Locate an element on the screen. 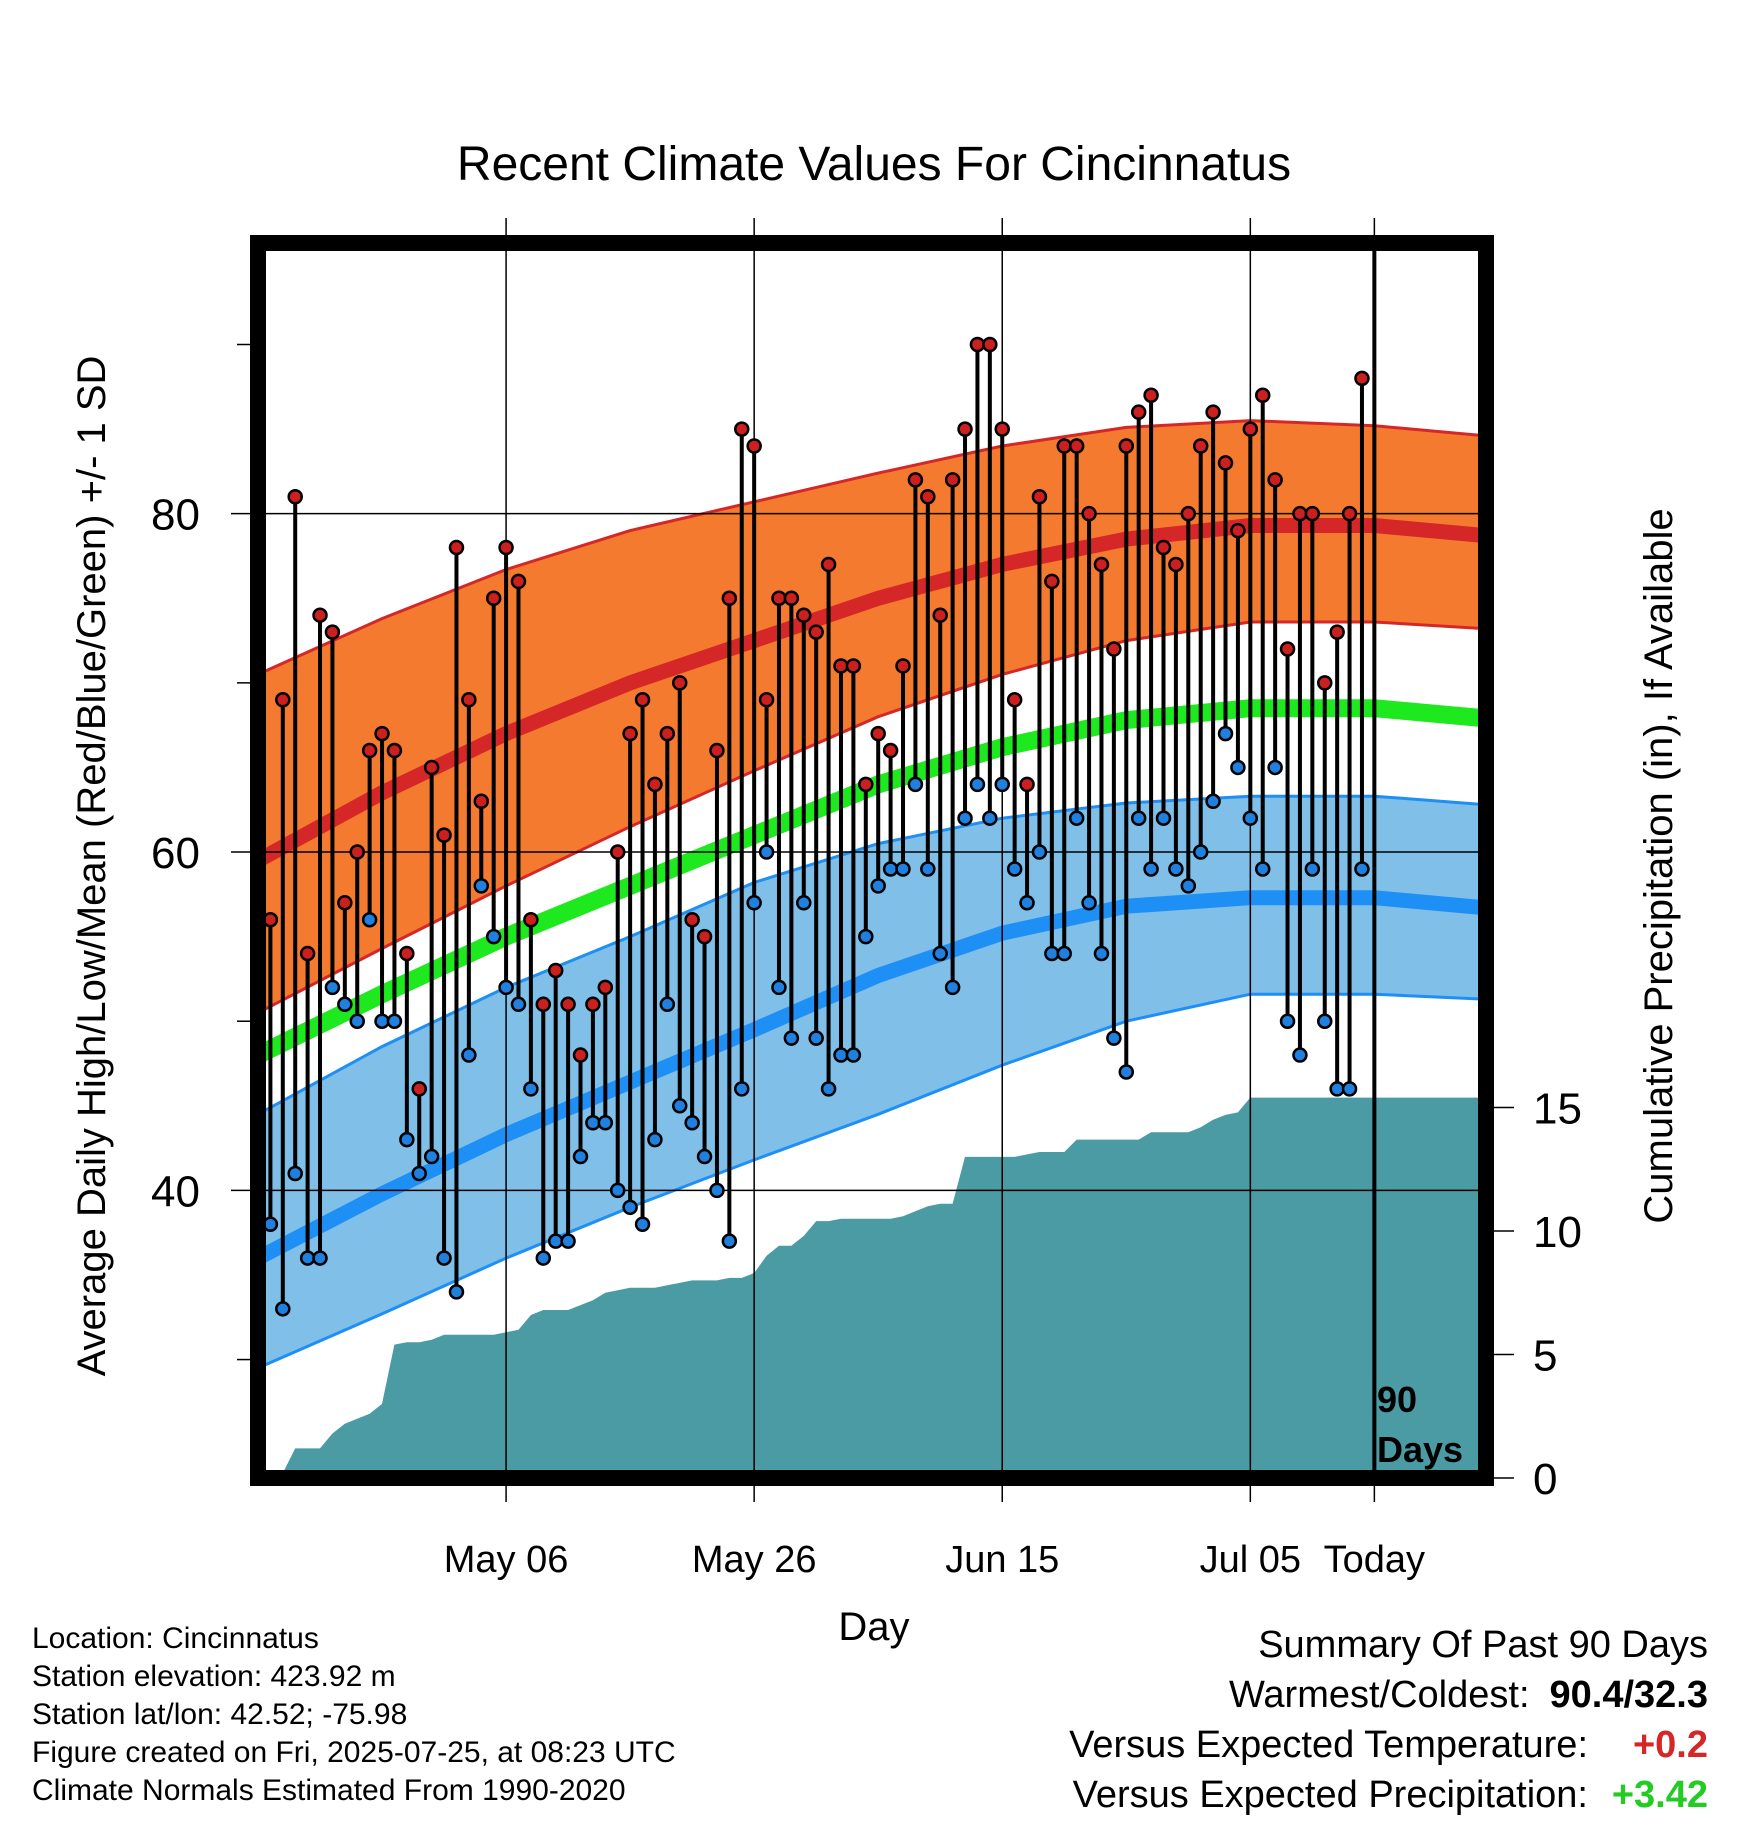 This screenshot has width=1748, height=1828. today-label-line2: Days is located at coordinates (1420, 1449).